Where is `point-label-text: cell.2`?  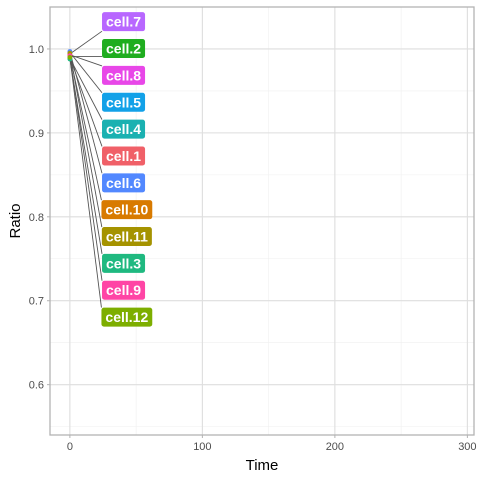
point-label-text: cell.2 is located at coordinates (123, 49).